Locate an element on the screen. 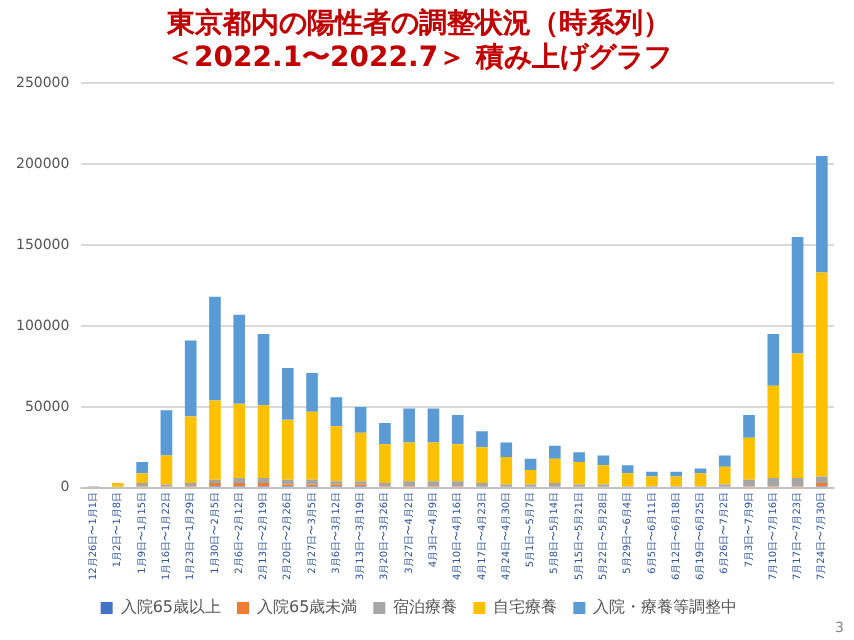  chart-subtitle: ＜2022.1〜2022.7＞ 積み上げグラフ is located at coordinates (419, 57).